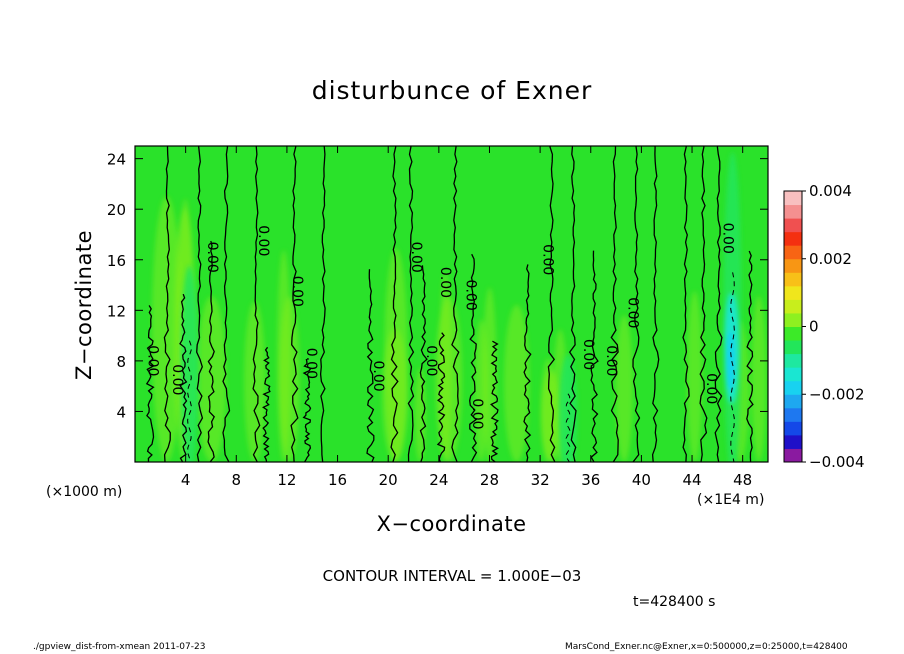  Describe the element at coordinates (837, 394) in the screenshot. I see `colorbar-tick-label: −0.002` at that location.